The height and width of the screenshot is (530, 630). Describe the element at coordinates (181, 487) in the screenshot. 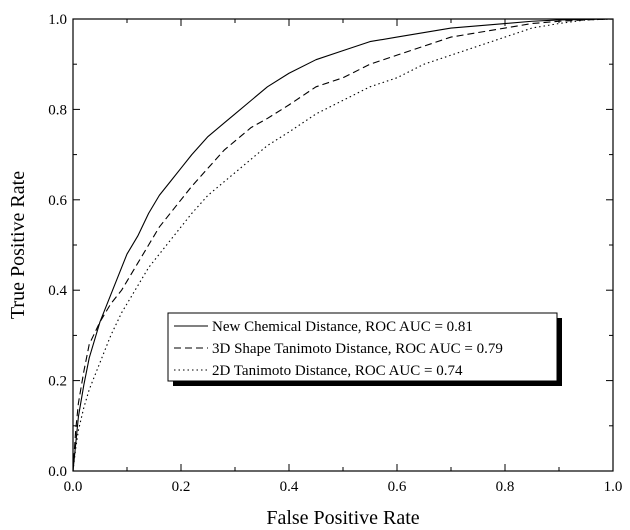

I see `x-tick-label: 0.2` at that location.